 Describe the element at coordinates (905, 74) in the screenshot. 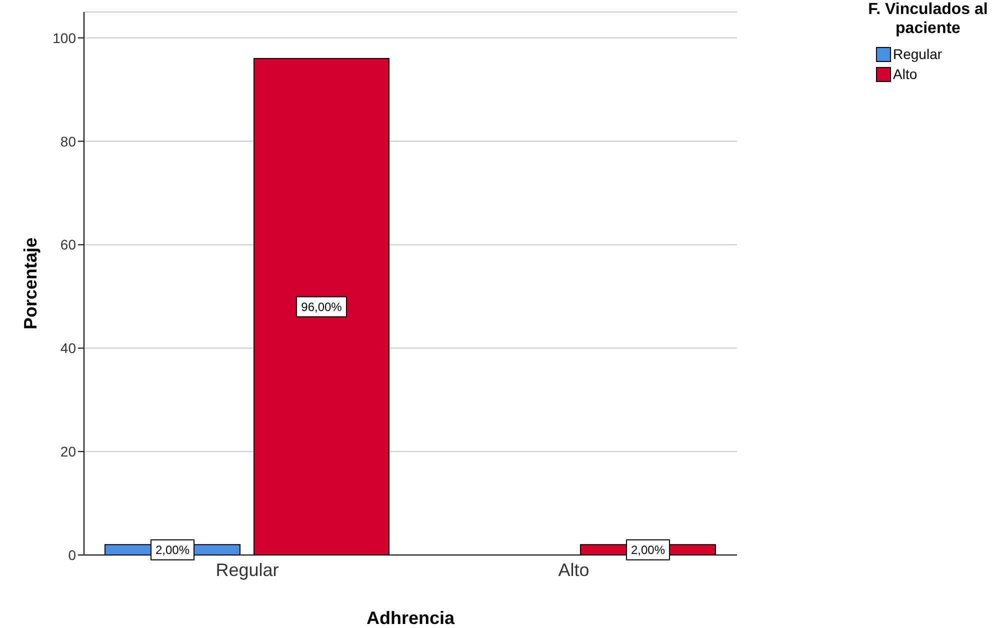

I see `legend-label: Alto` at that location.